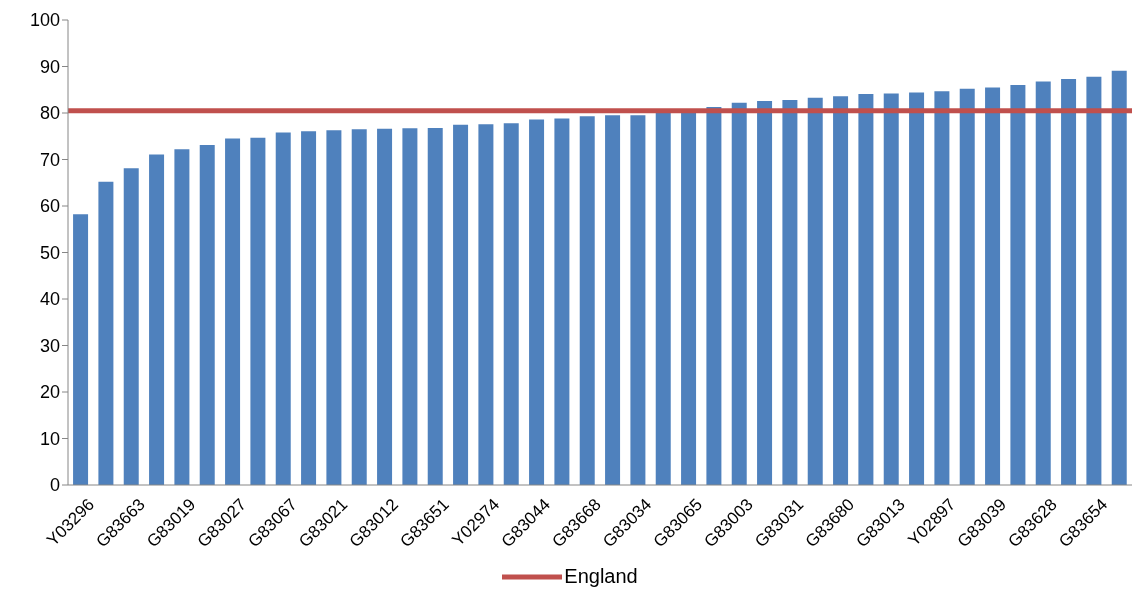 Image resolution: width=1132 pixels, height=601 pixels. I want to click on y-tick-label: 10, so click(49, 438).